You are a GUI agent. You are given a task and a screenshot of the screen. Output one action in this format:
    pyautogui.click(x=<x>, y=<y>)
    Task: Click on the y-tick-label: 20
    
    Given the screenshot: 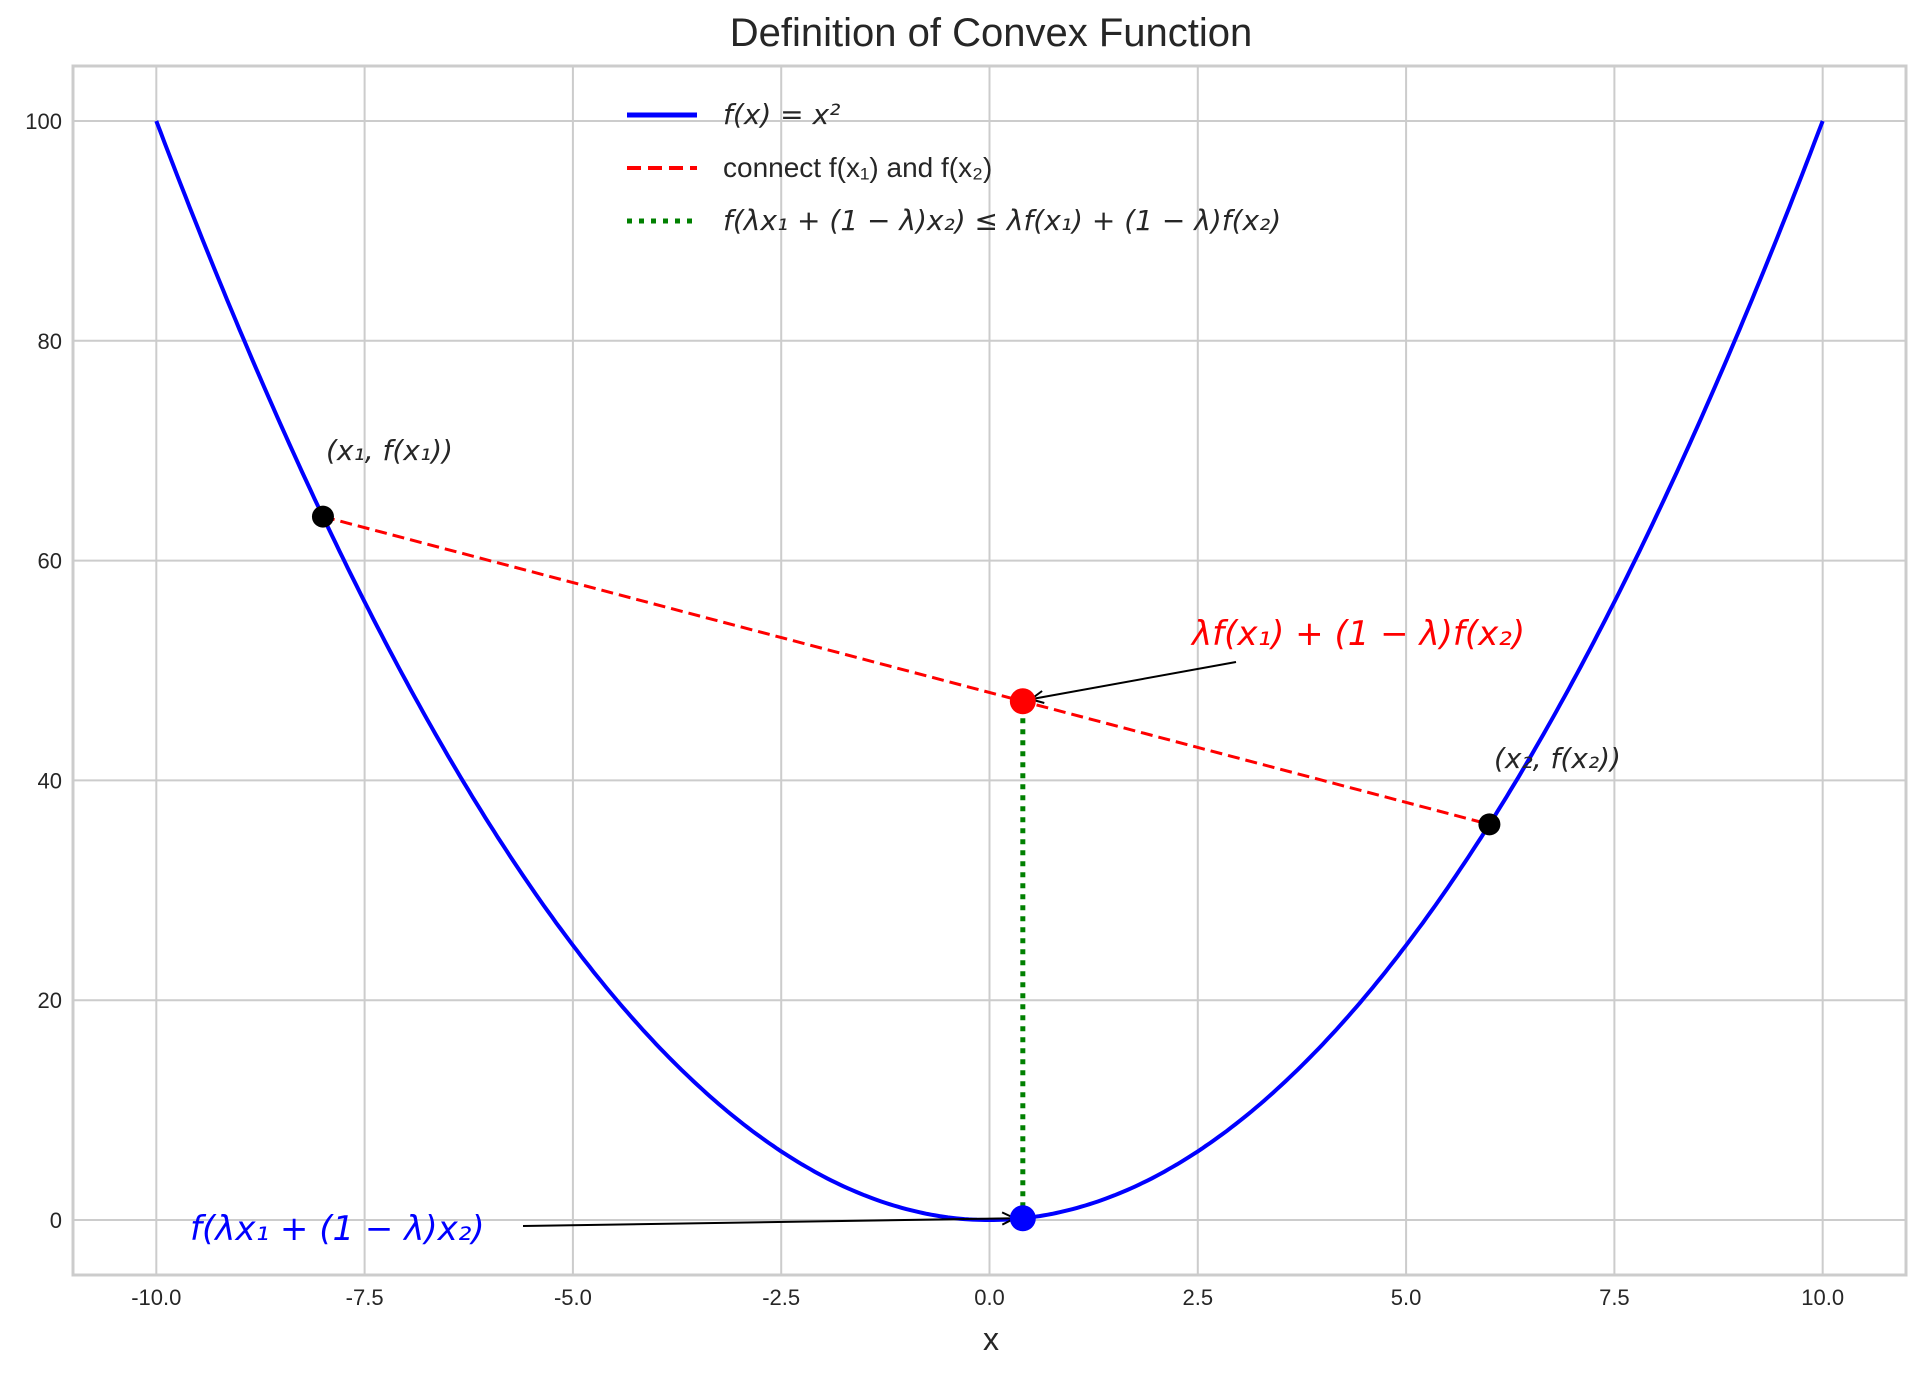 What is the action you would take?
    pyautogui.click(x=50, y=1000)
    